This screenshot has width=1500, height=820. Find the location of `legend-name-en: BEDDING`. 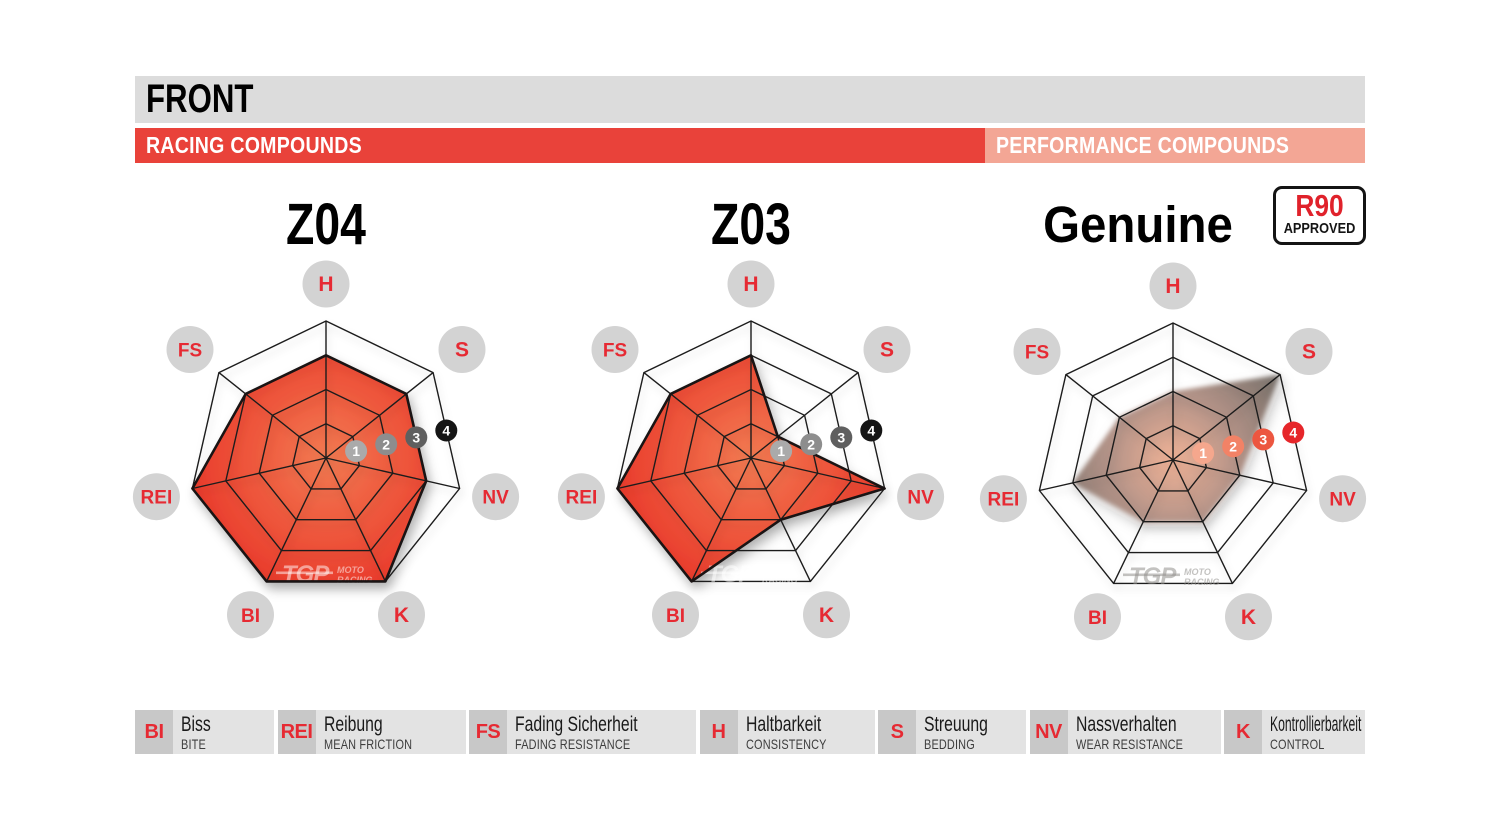

legend-name-en: BEDDING is located at coordinates (949, 744).